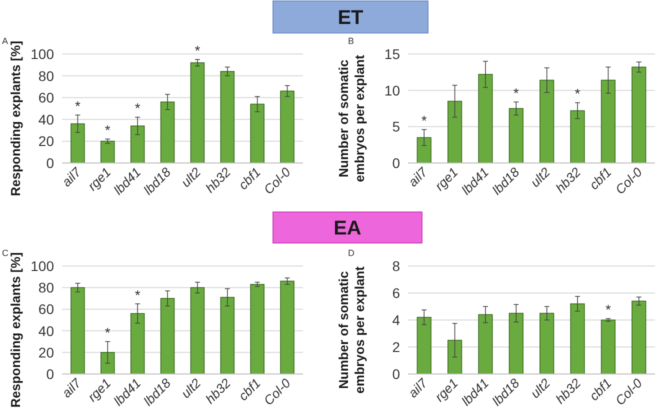  What do you see at coordinates (351, 41) in the screenshot?
I see `text: B` at bounding box center [351, 41].